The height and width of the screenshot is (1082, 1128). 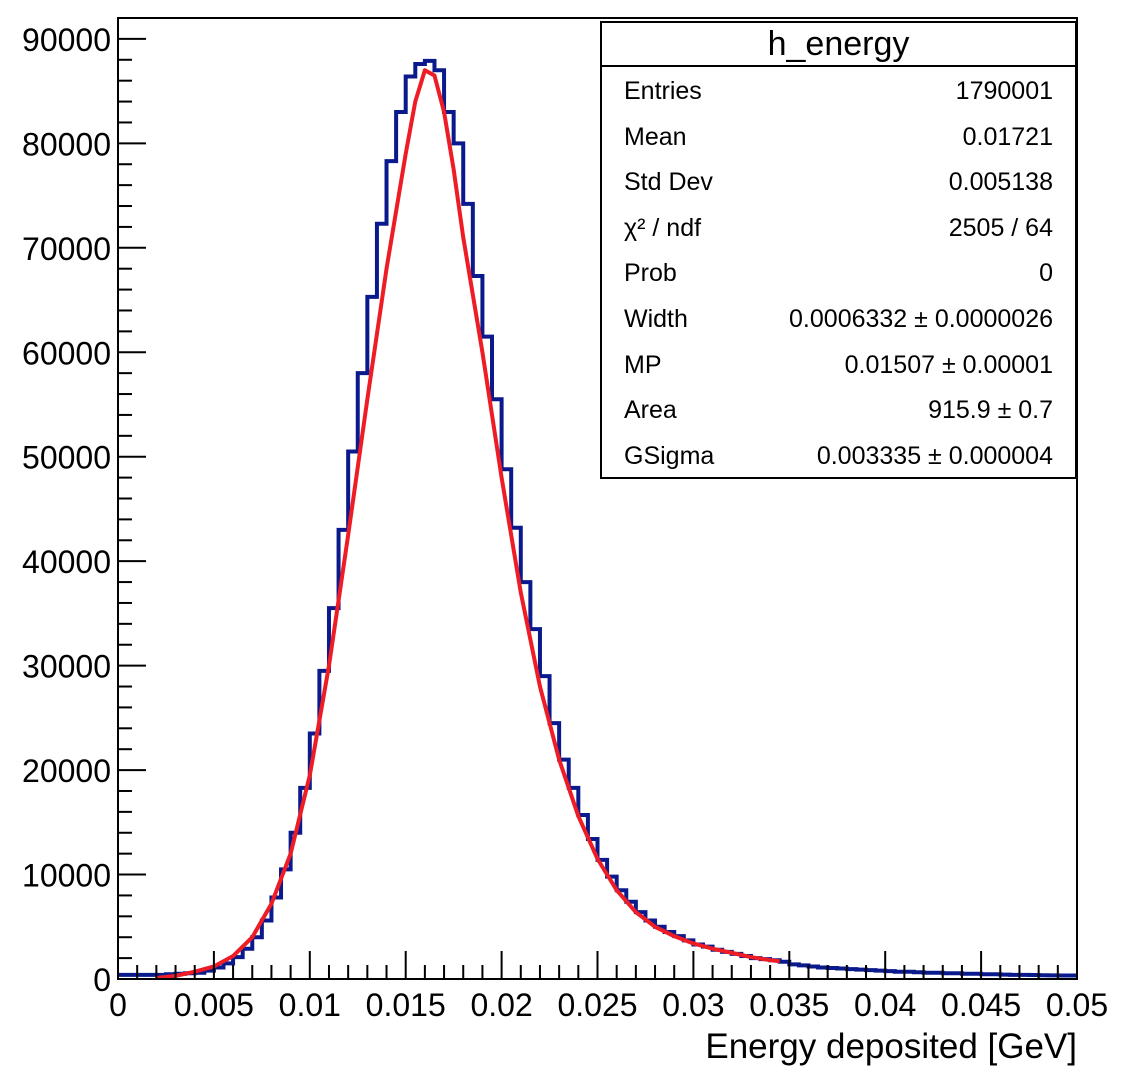 What do you see at coordinates (838, 410) in the screenshot?
I see `stats-row: Area 915.9 ± 0.7` at bounding box center [838, 410].